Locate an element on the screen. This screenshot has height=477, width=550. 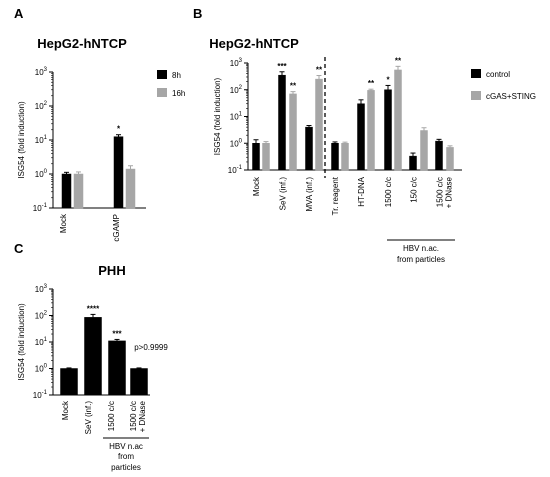
panel-a-y-tick-label: 10⁰ is located at coordinates (41, 174).